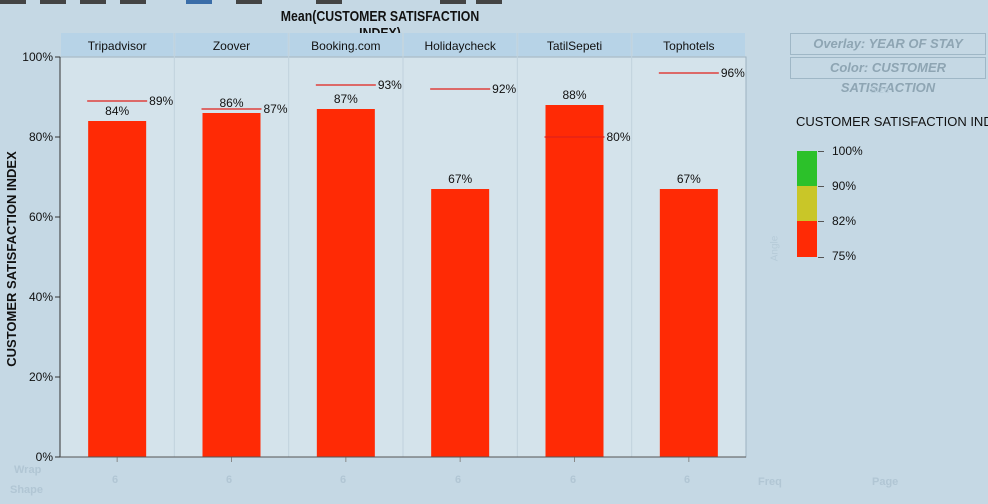 The image size is (988, 504). I want to click on overlay-drop-zone: Overlay: YEAR OF STAY, so click(888, 44).